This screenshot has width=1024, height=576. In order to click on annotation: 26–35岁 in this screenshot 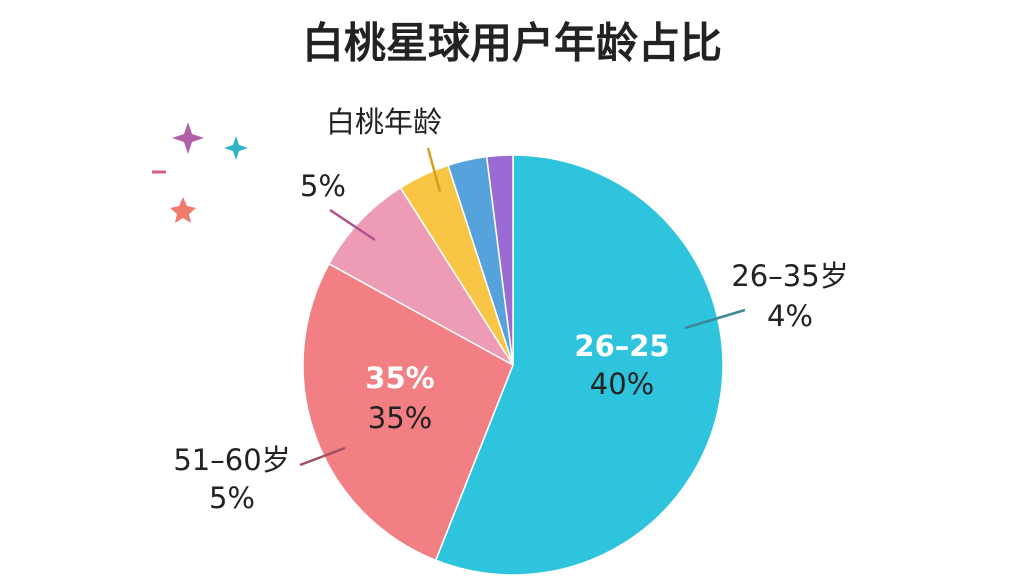, I will do `click(789, 276)`.